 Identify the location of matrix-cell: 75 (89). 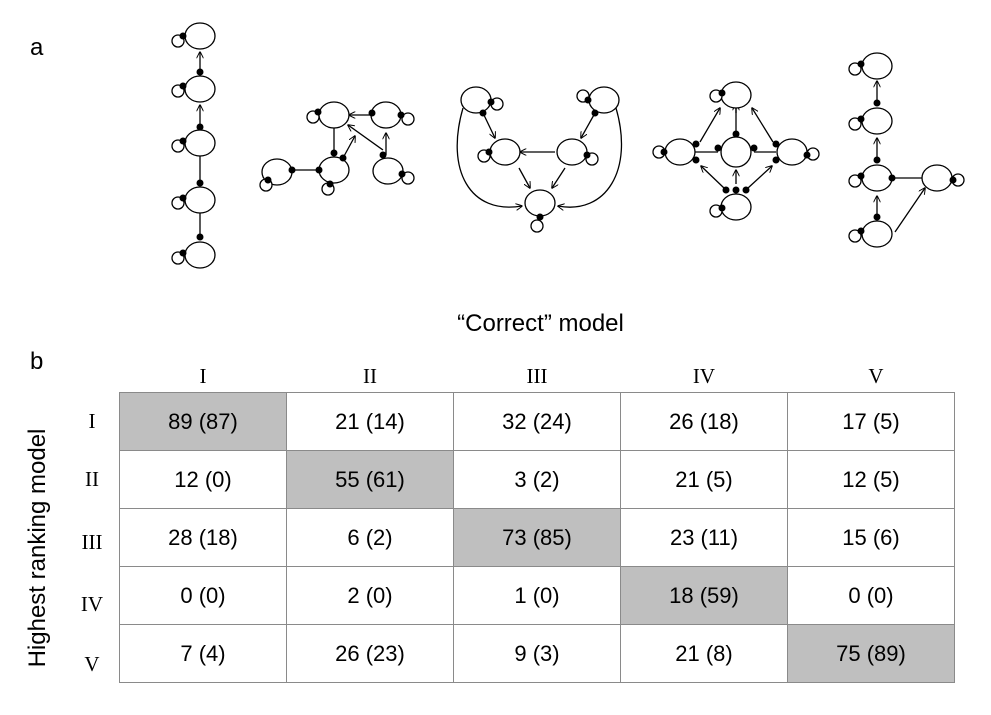
(871, 653).